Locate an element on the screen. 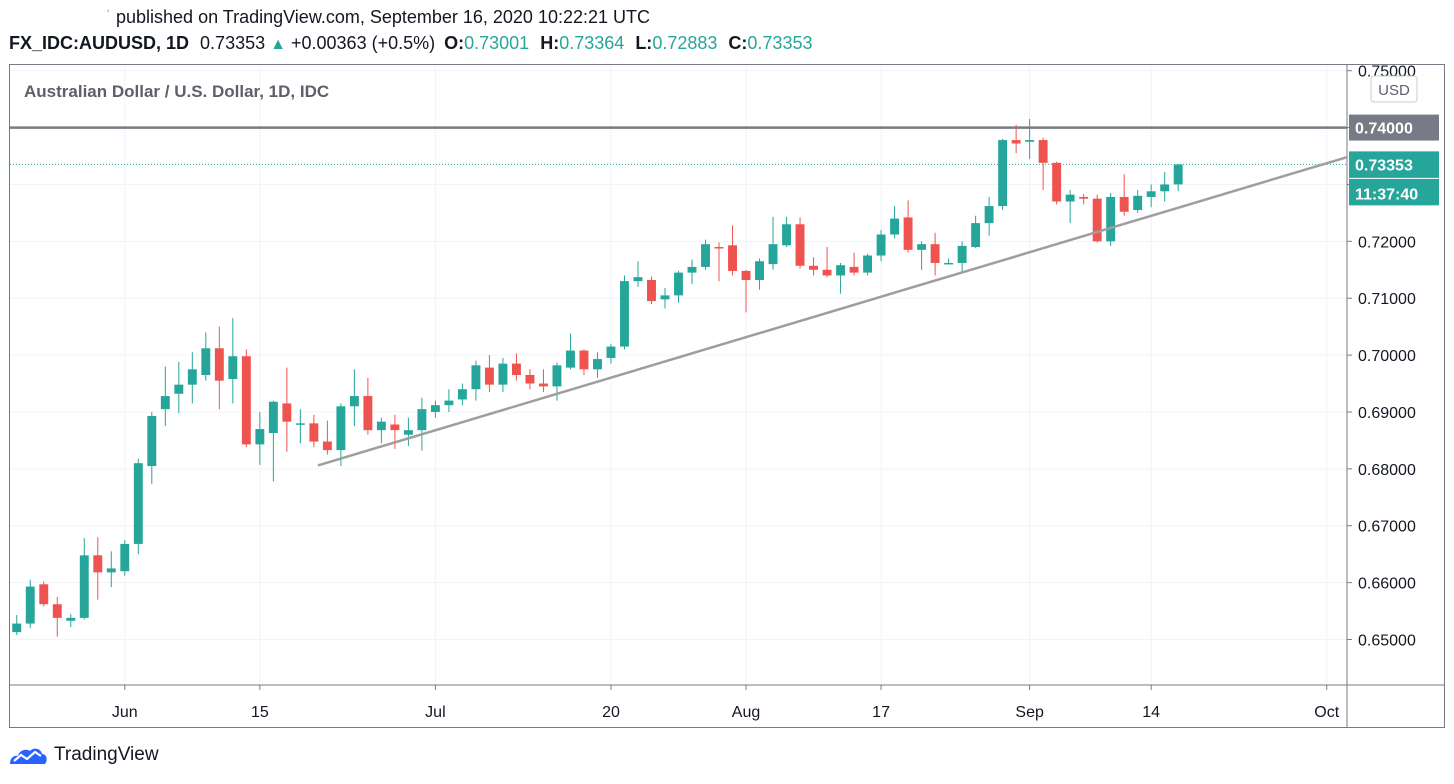 The width and height of the screenshot is (1454, 784). symbol-name: FX_IDC:AUDUSD, 1D is located at coordinates (99, 43).